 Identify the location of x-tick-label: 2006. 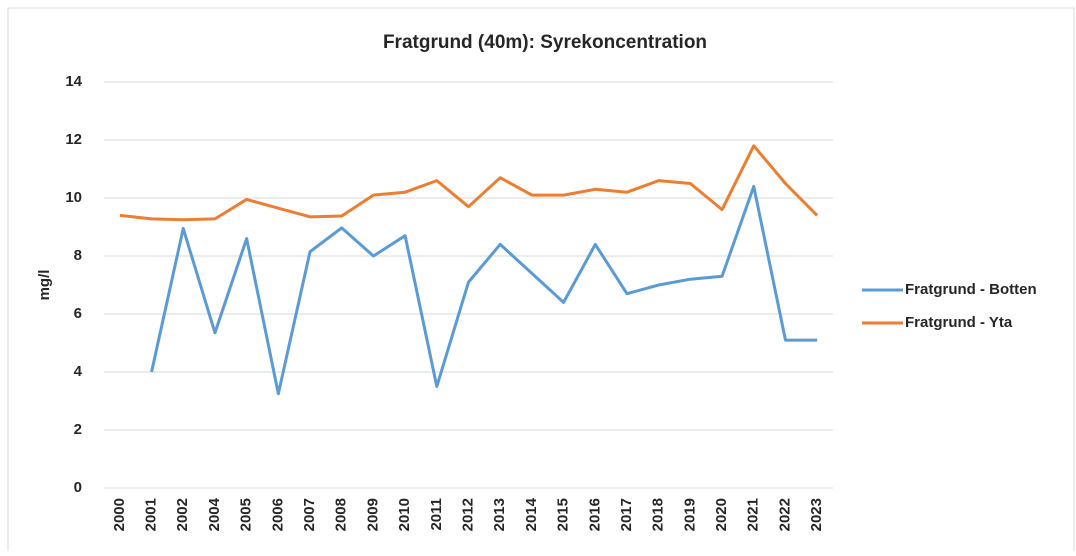
(277, 514).